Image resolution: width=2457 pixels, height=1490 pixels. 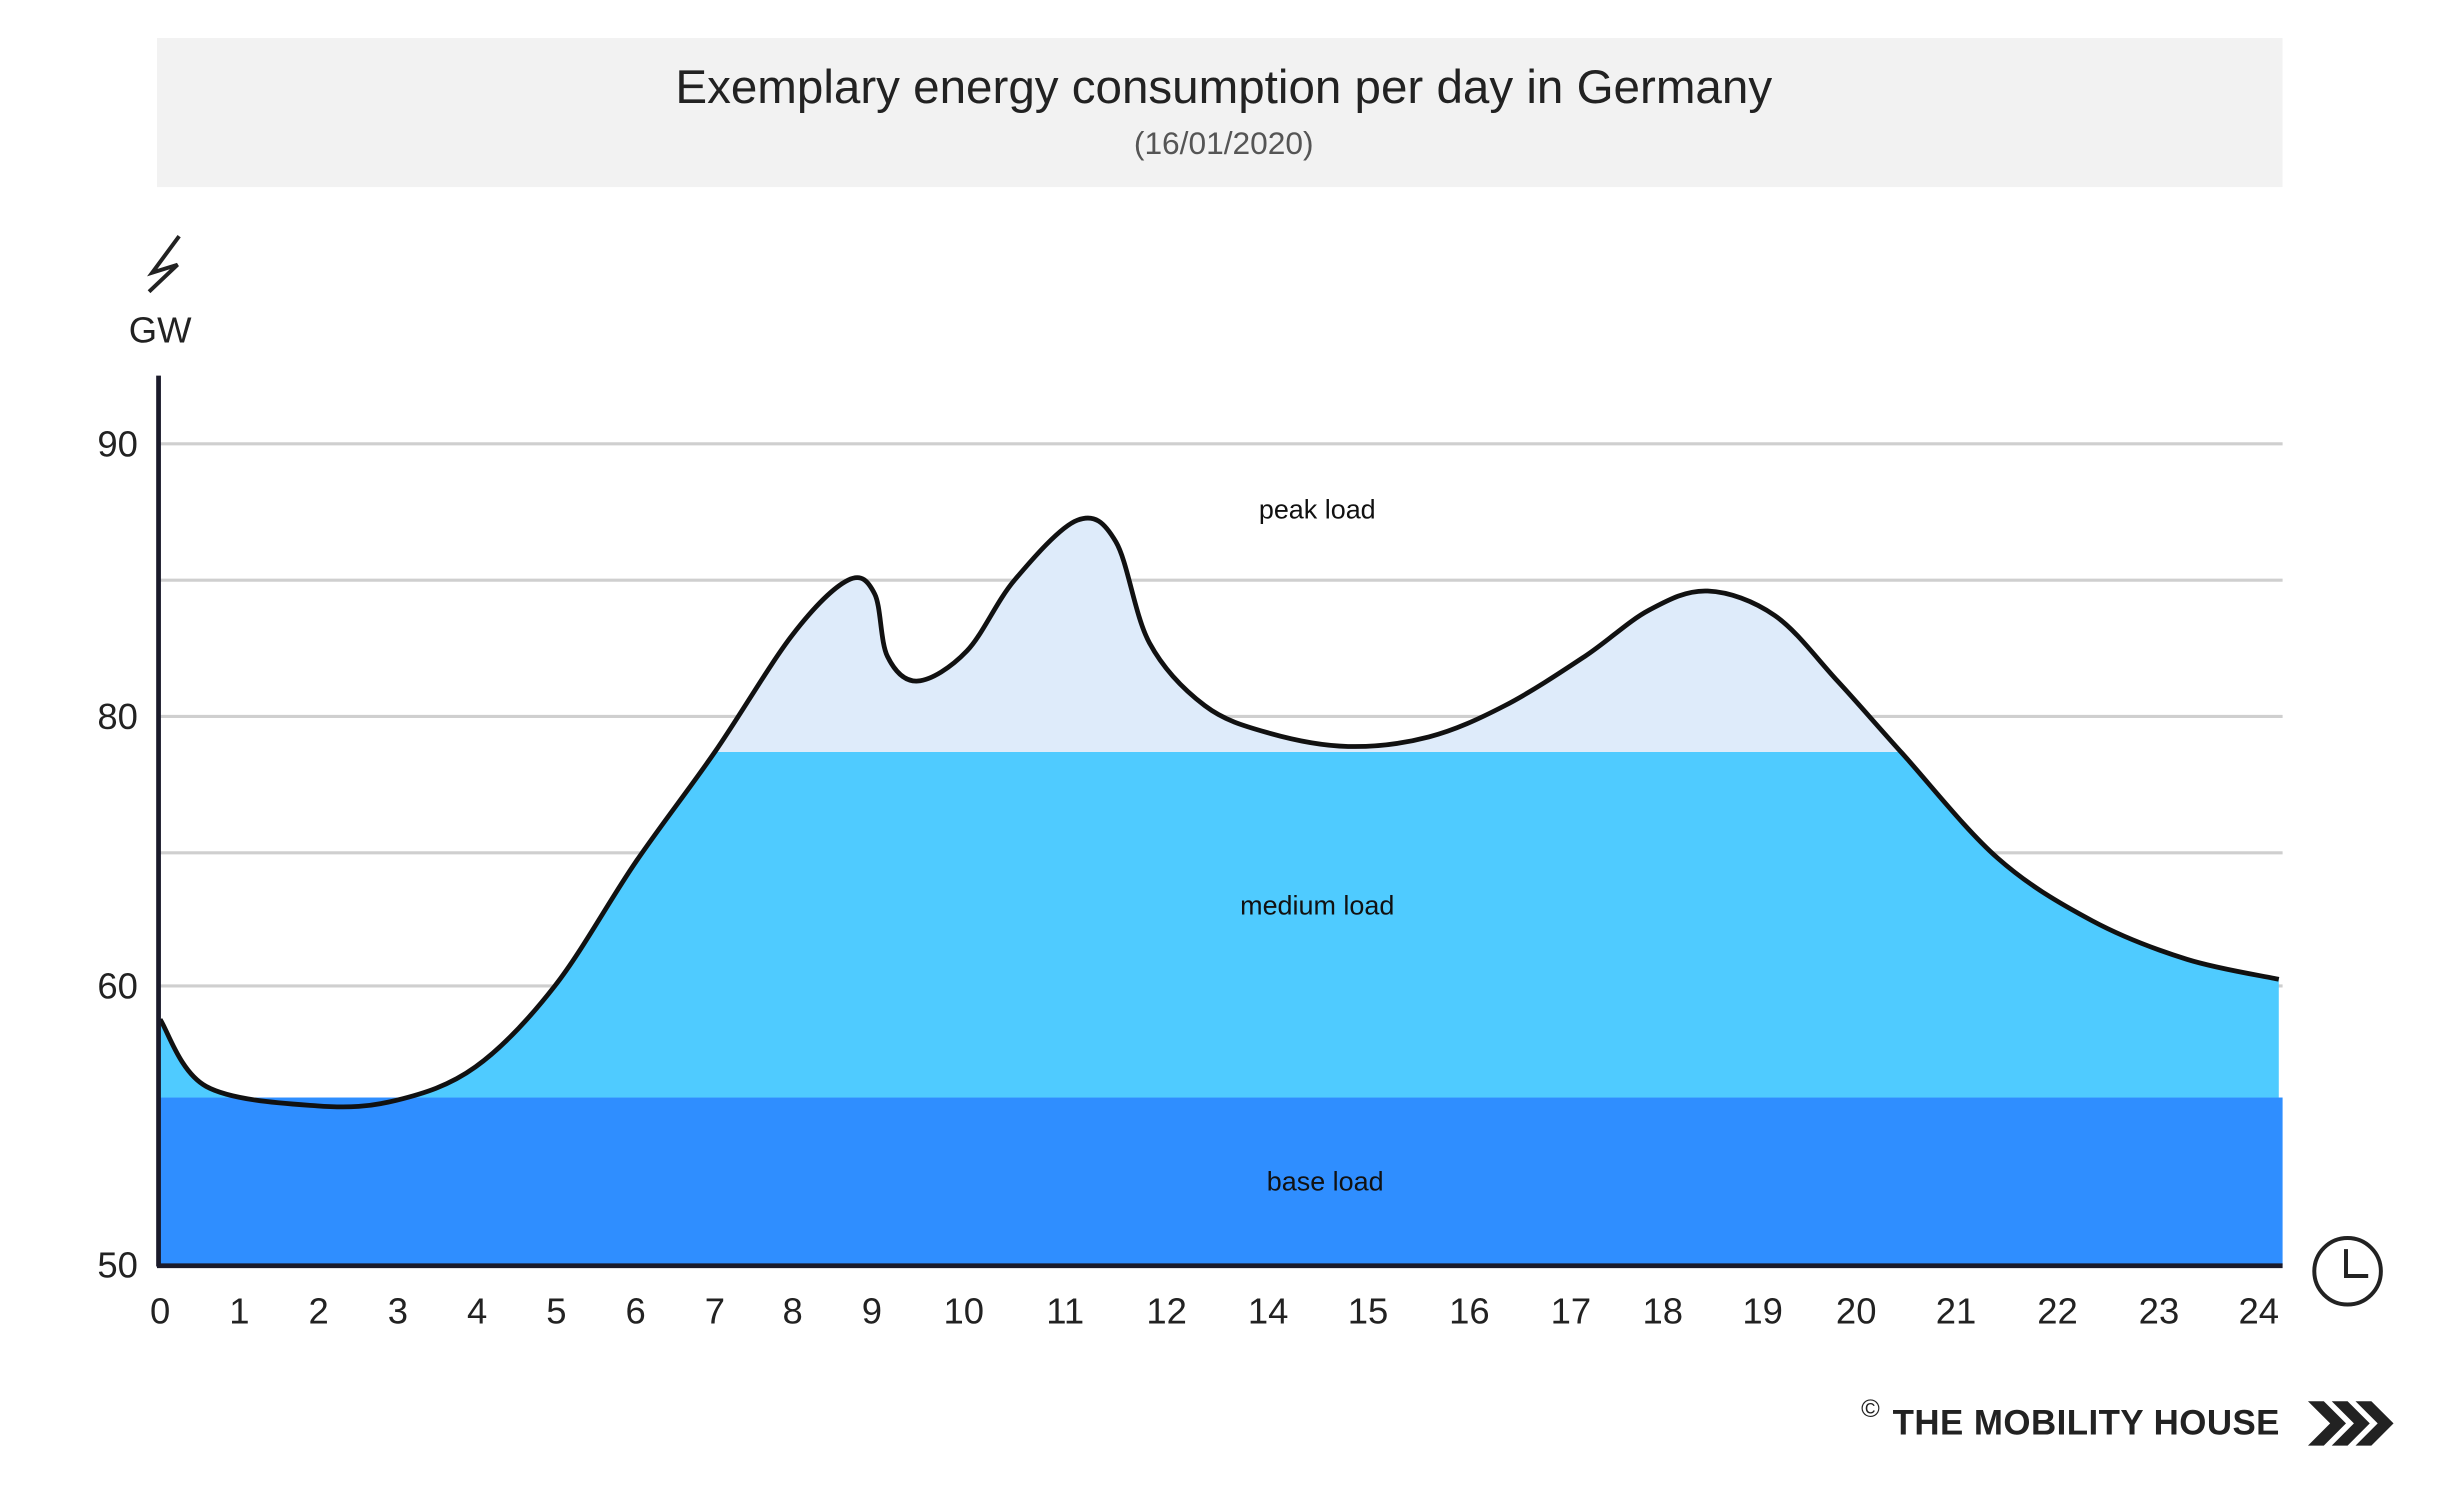 I want to click on y-tick-label: 50, so click(x=117, y=1265).